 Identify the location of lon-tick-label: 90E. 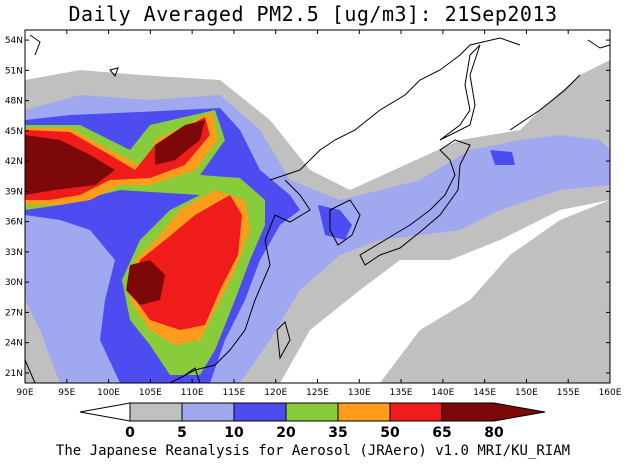
(24, 393).